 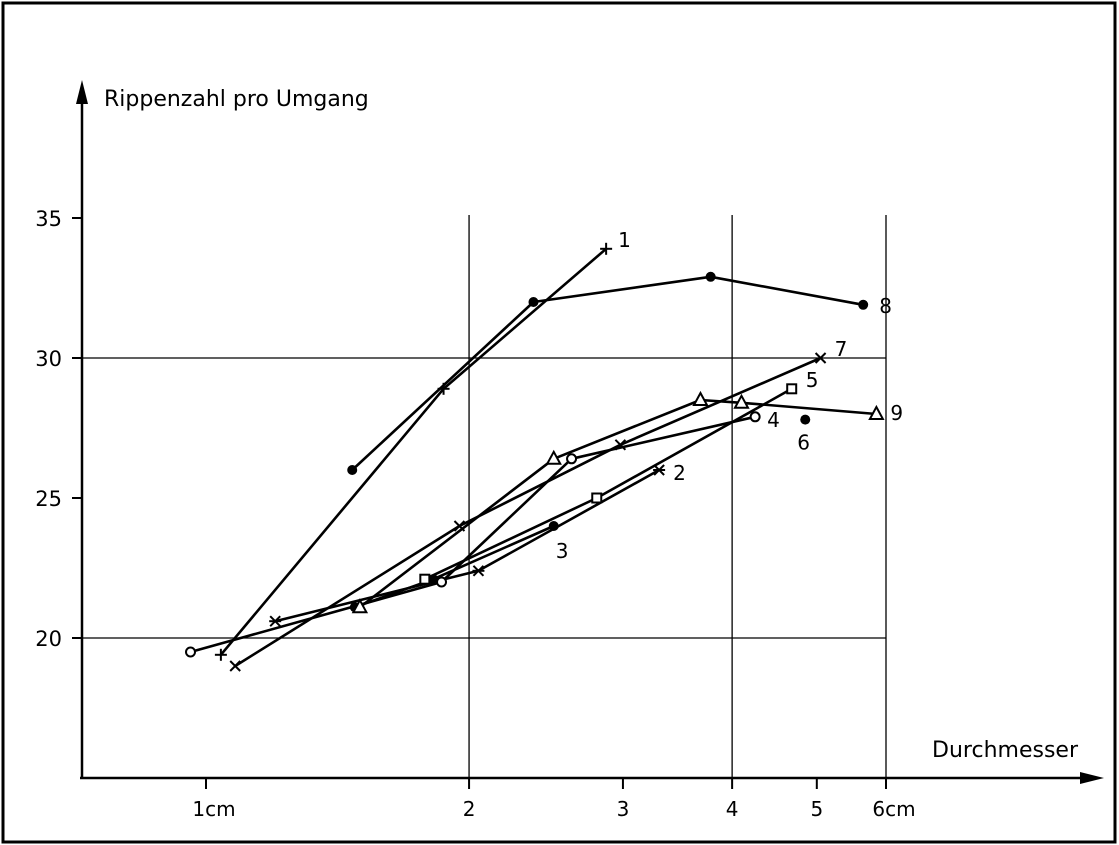 I want to click on y-tick-label: 30, so click(x=48, y=359).